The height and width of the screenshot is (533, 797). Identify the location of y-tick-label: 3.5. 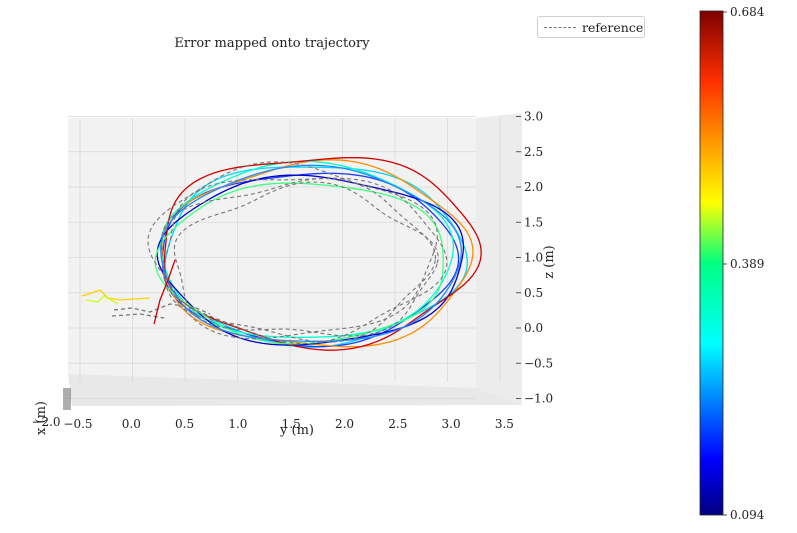
(504, 424).